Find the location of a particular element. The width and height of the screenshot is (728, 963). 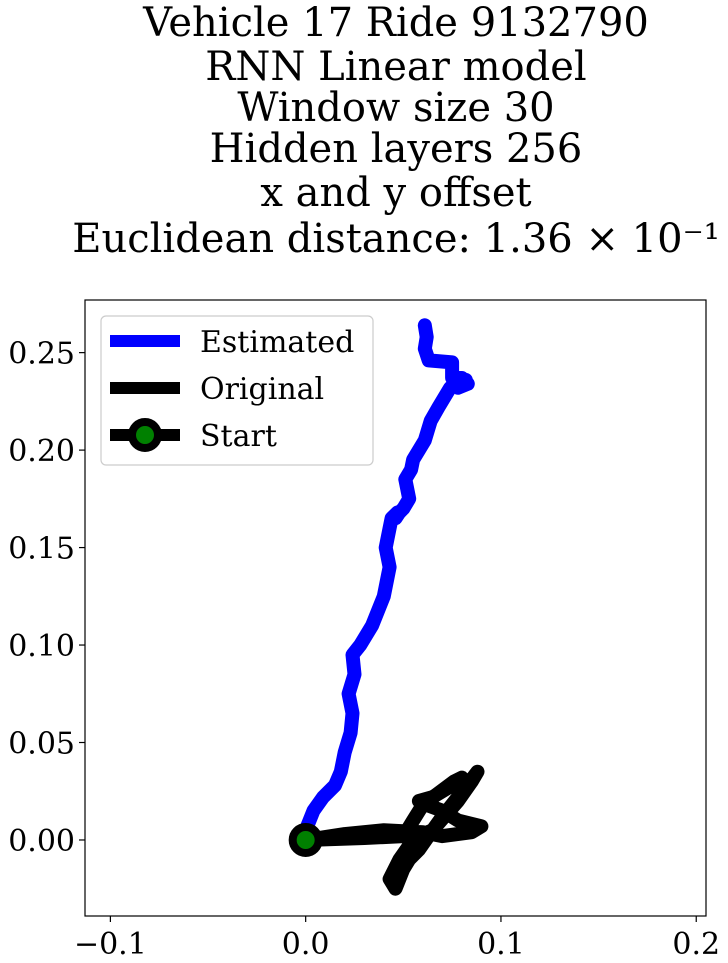

x-tick-label: 0.2 is located at coordinates (696, 944).